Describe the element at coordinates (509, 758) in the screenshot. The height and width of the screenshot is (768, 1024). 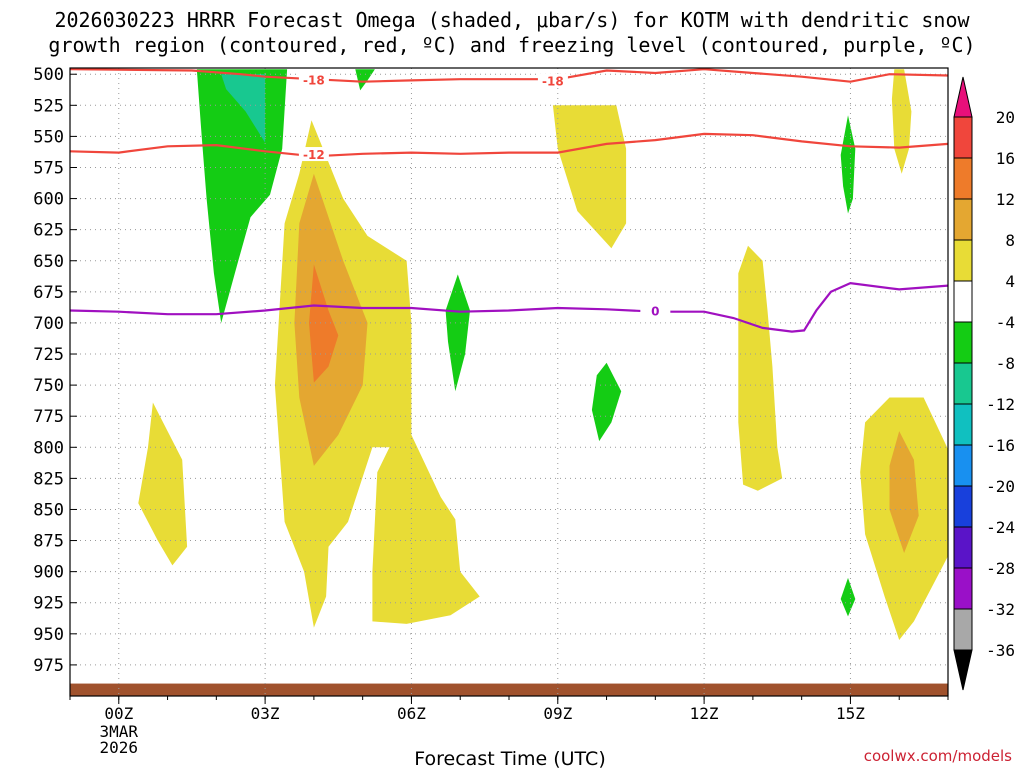
I see `x-axis-label: Forecast Time (UTC)` at that location.